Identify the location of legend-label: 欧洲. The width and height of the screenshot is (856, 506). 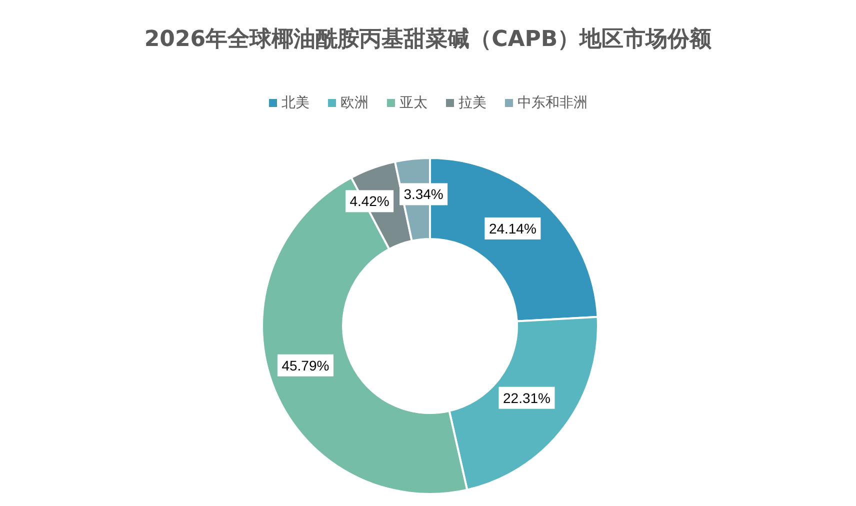
(354, 103).